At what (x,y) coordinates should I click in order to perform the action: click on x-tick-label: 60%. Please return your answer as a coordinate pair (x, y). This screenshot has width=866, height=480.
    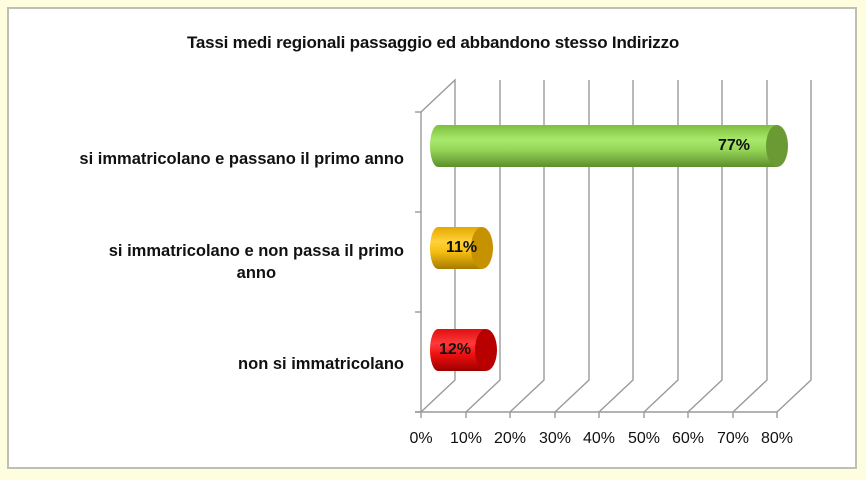
    Looking at the image, I should click on (688, 438).